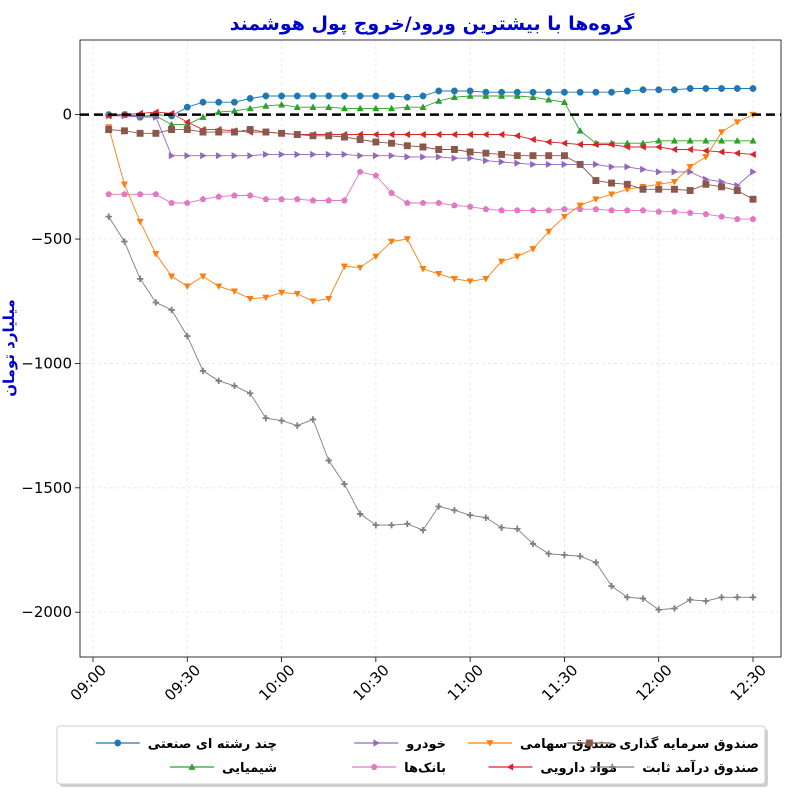 The width and height of the screenshot is (800, 800). What do you see at coordinates (578, 768) in the screenshot?
I see `legend-label: مواد دارویی` at bounding box center [578, 768].